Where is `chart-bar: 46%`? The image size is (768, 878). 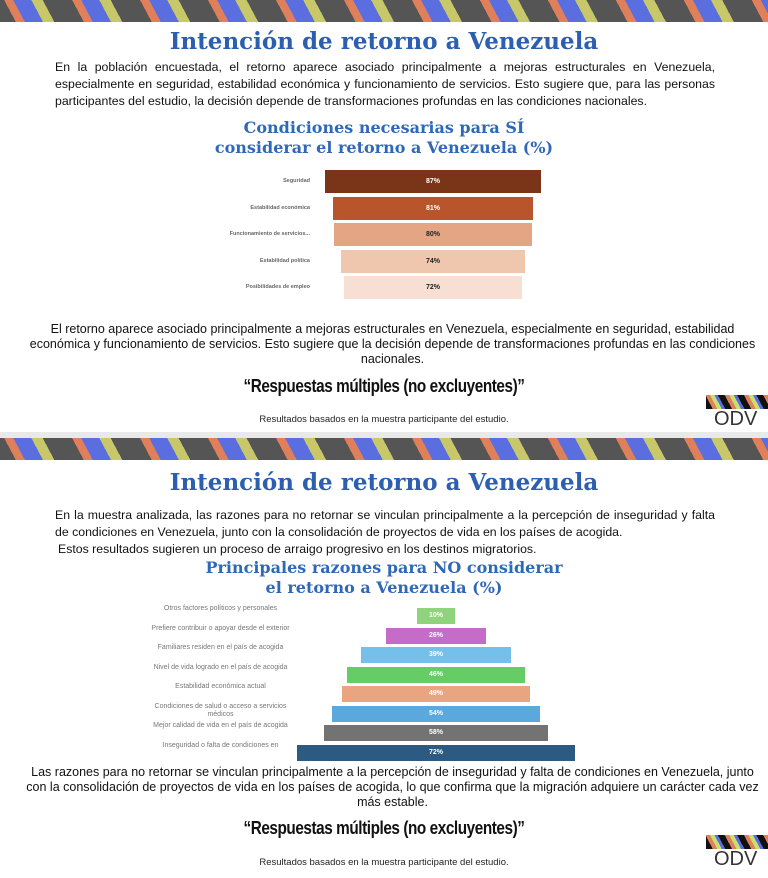 chart-bar: 46% is located at coordinates (436, 674).